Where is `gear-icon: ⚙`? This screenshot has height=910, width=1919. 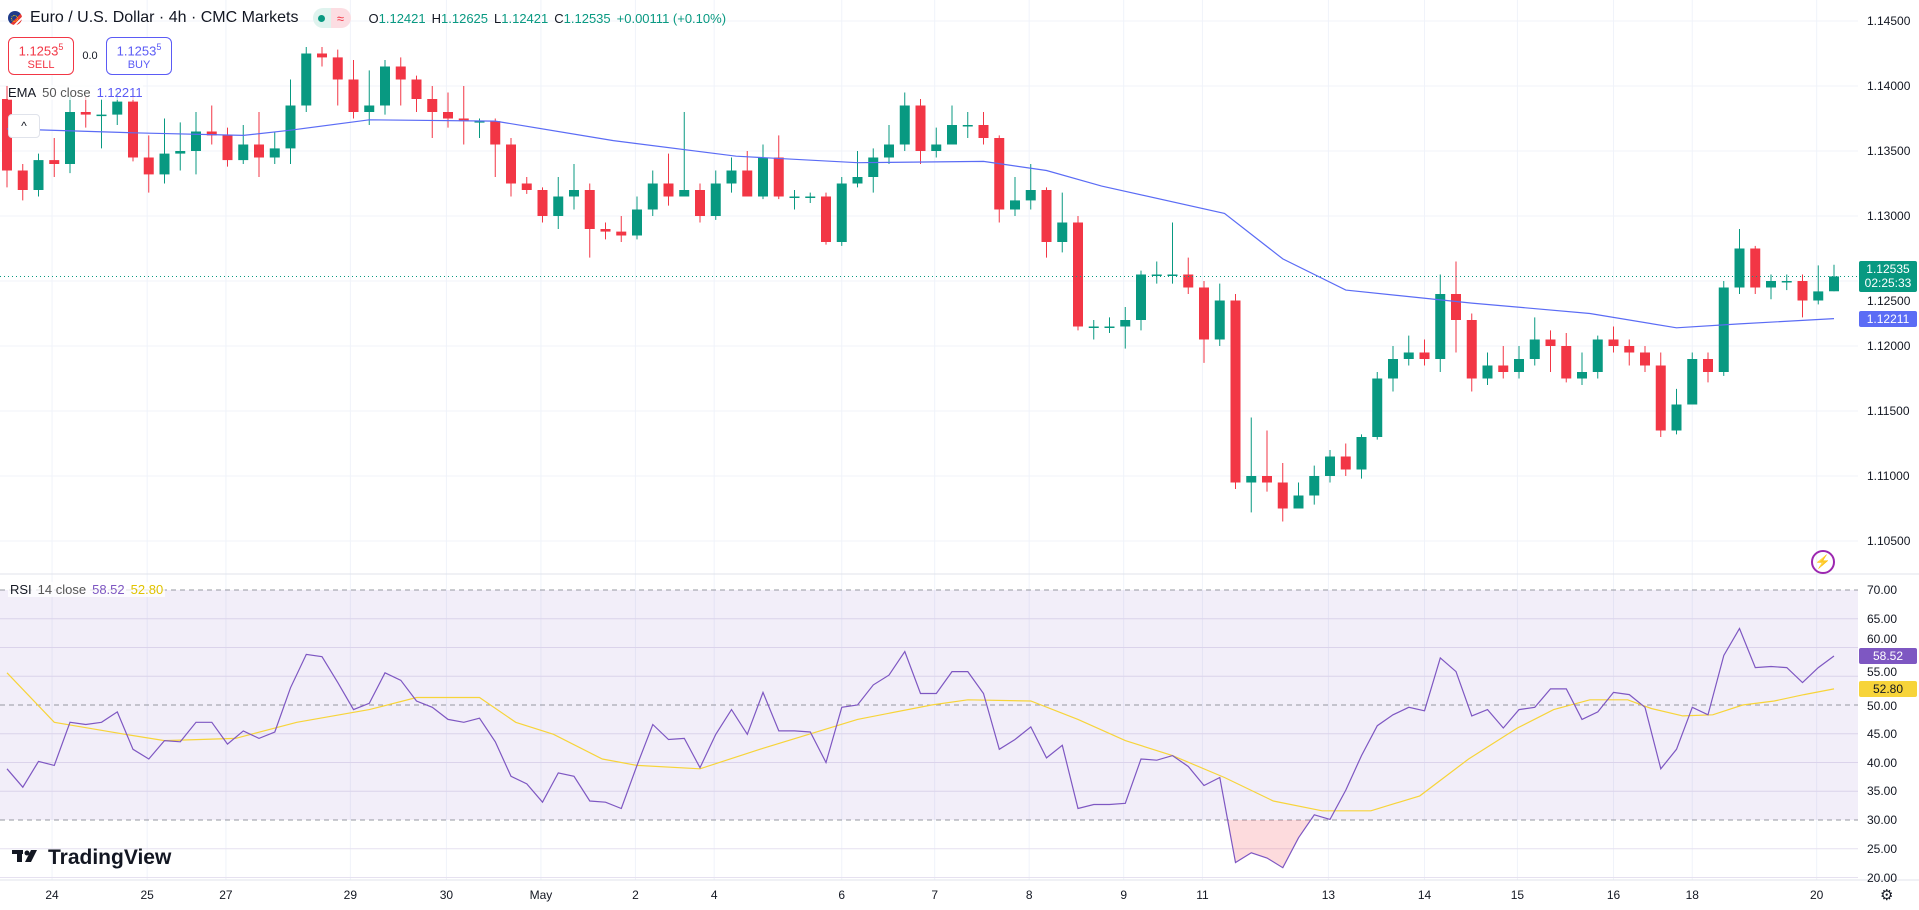 gear-icon: ⚙ is located at coordinates (1887, 895).